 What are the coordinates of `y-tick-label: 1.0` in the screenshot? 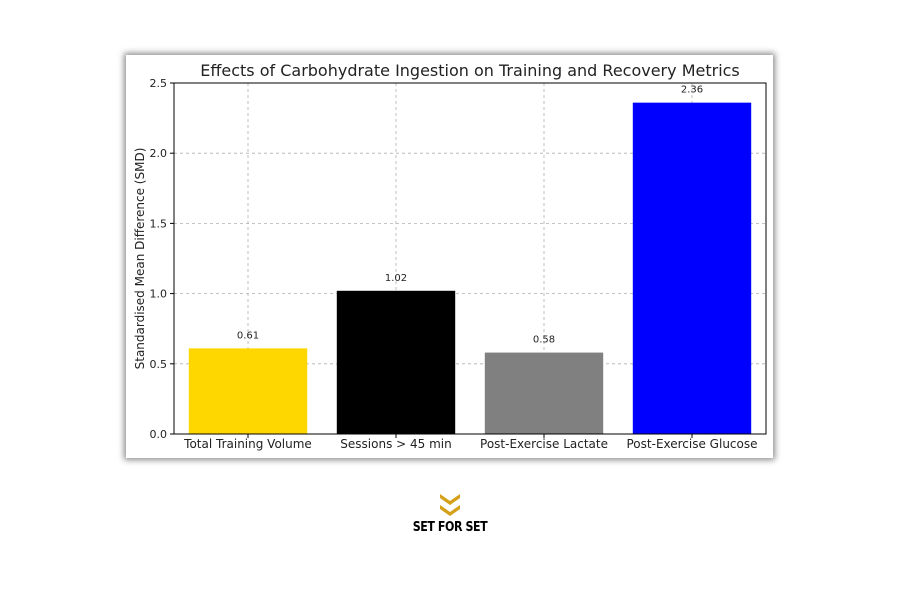 It's located at (159, 294).